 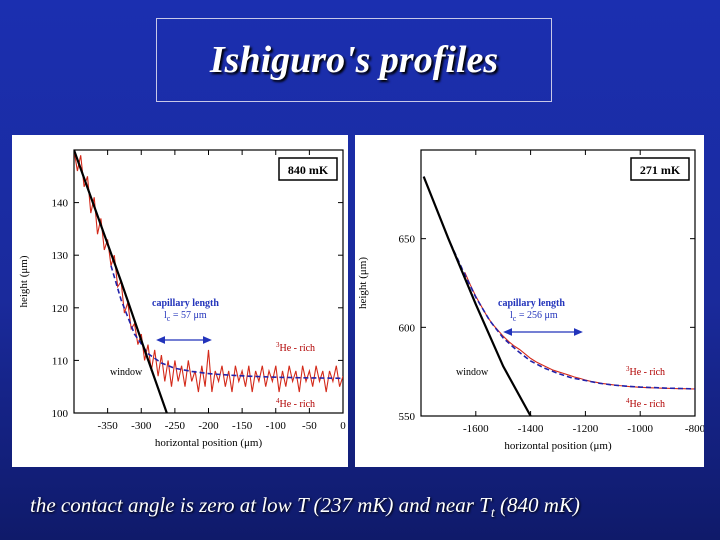 I want to click on y-tick-label: 600, so click(x=407, y=328).